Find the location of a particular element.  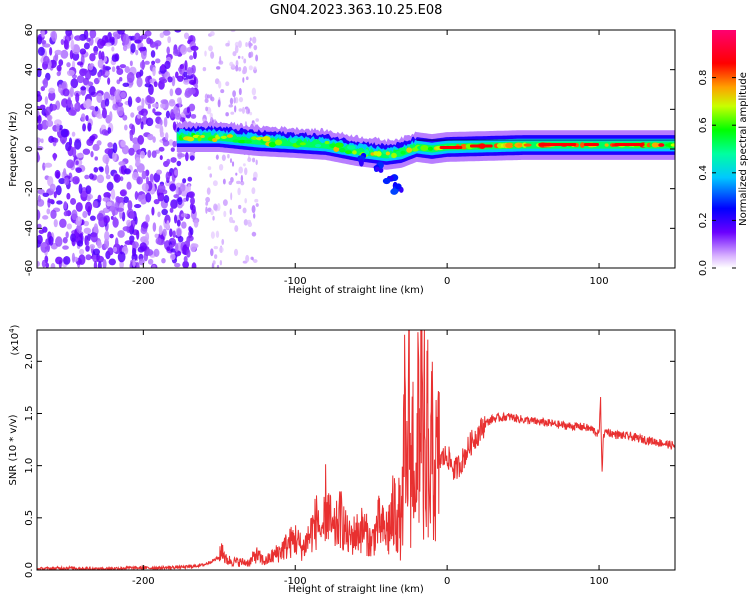

y-tick-label: 40 is located at coordinates (29, 69).